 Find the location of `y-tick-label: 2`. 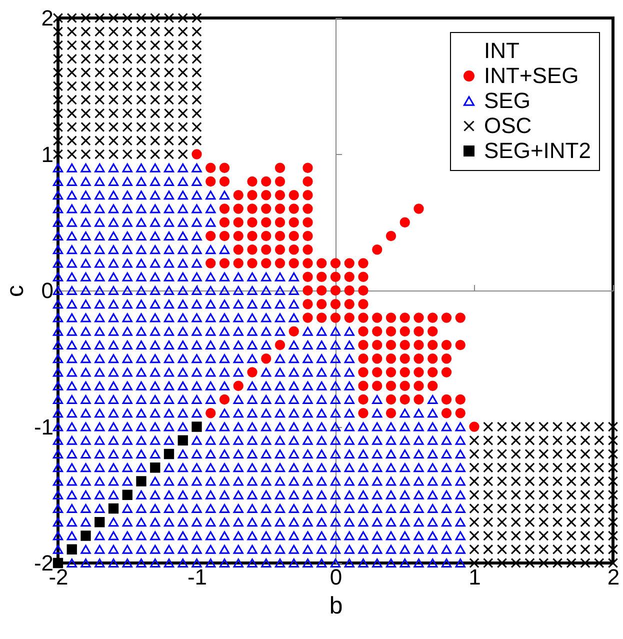

y-tick-label: 2 is located at coordinates (47, 18).